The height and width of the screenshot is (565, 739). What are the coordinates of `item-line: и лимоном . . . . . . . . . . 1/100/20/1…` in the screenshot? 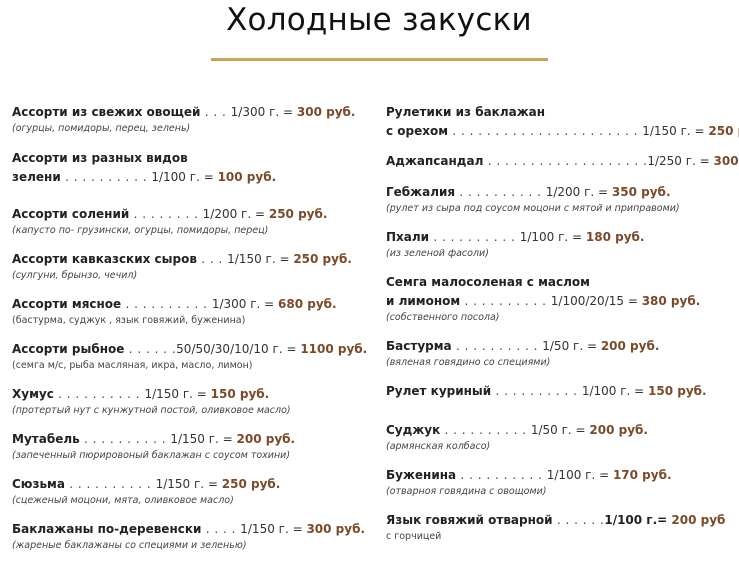 It's located at (543, 301).